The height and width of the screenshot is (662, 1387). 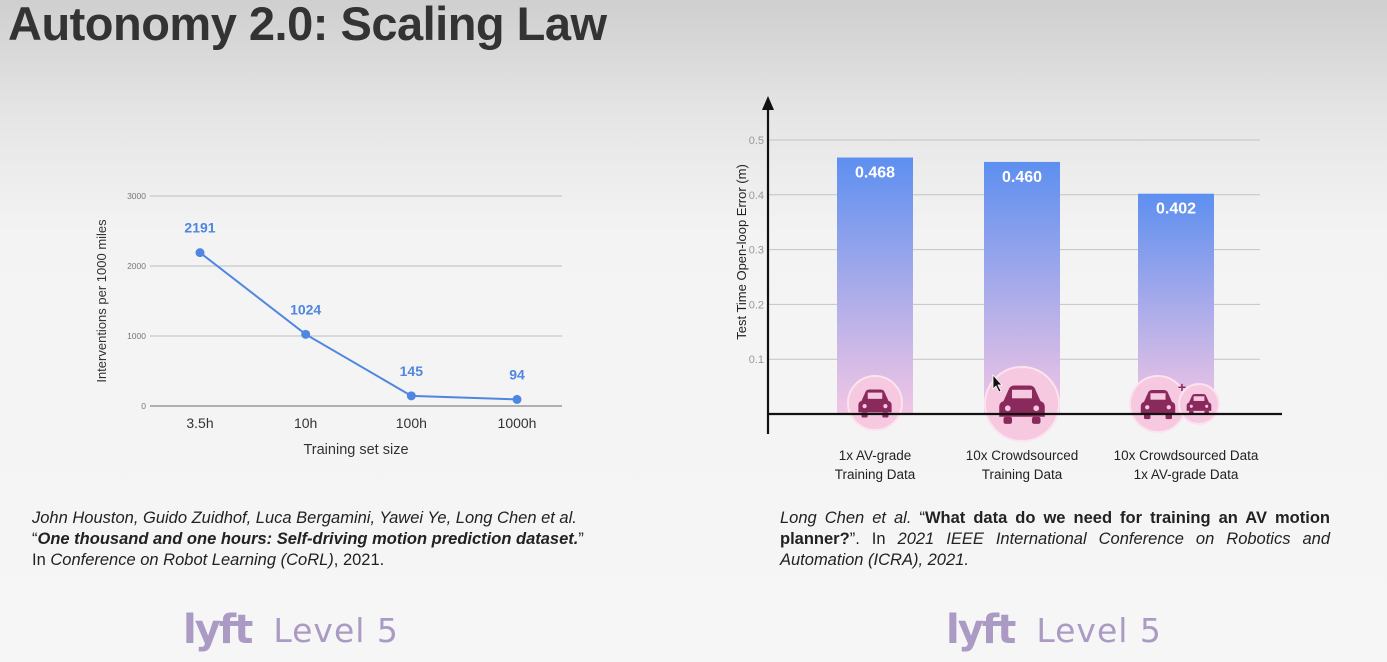 I want to click on line-data-label: 2191, so click(x=199, y=228).